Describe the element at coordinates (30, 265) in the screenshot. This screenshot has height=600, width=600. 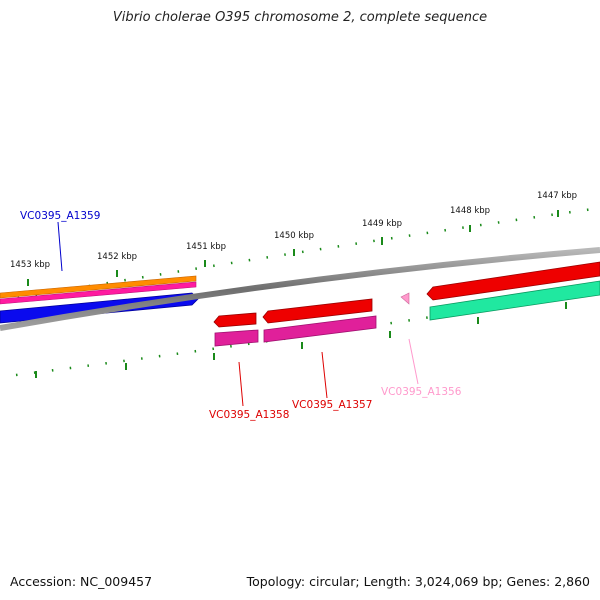
I see `tick-label: 1453 kbp` at that location.